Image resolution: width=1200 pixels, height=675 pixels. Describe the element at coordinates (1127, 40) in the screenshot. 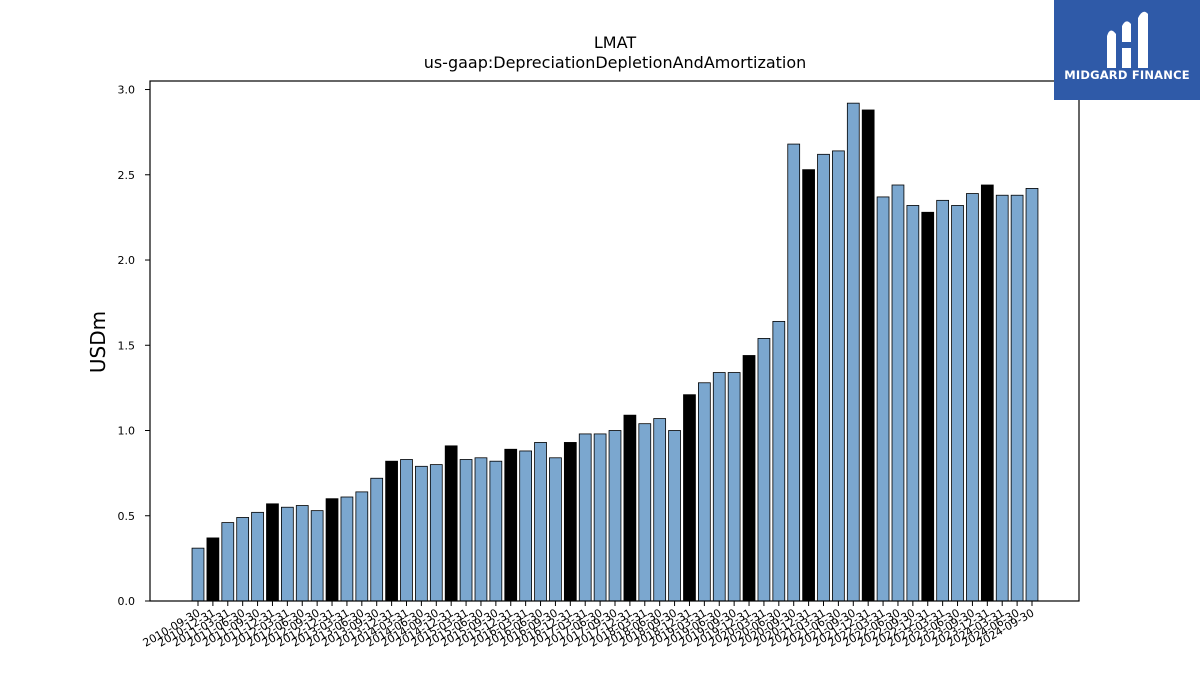

I see `midgard-m-logo-icon` at that location.